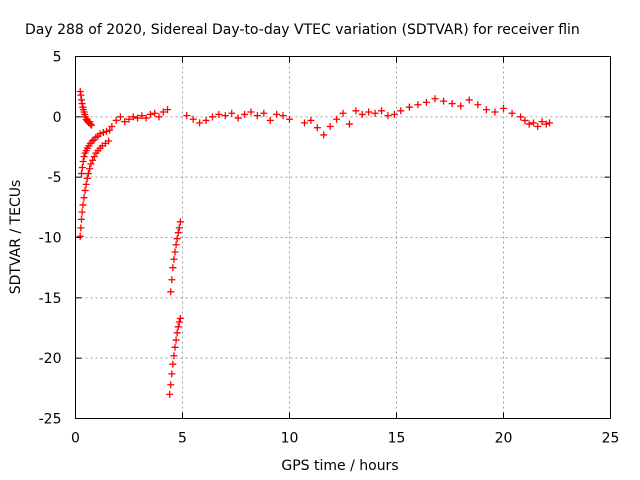 Image resolution: width=640 pixels, height=480 pixels. I want to click on y-tick-label: 0, so click(57, 118).